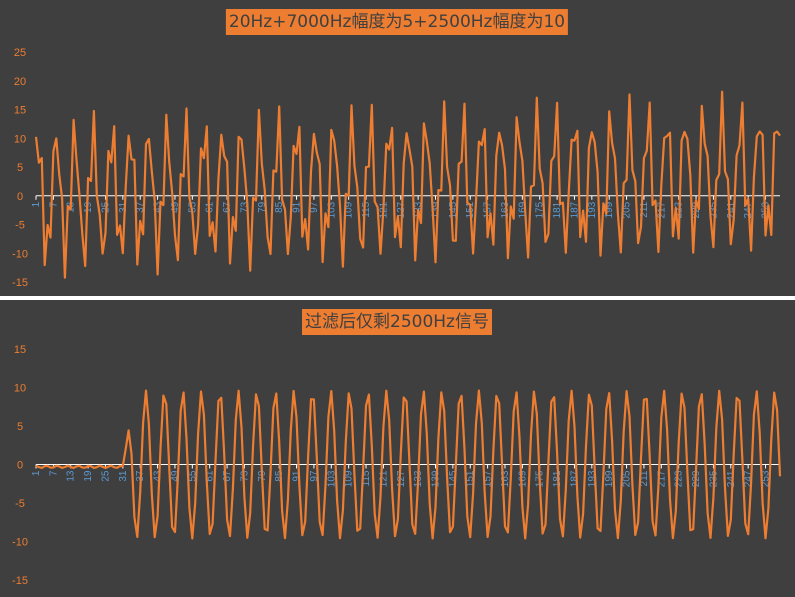  Describe the element at coordinates (140, 207) in the screenshot. I see `x-tick-label: 37` at that location.